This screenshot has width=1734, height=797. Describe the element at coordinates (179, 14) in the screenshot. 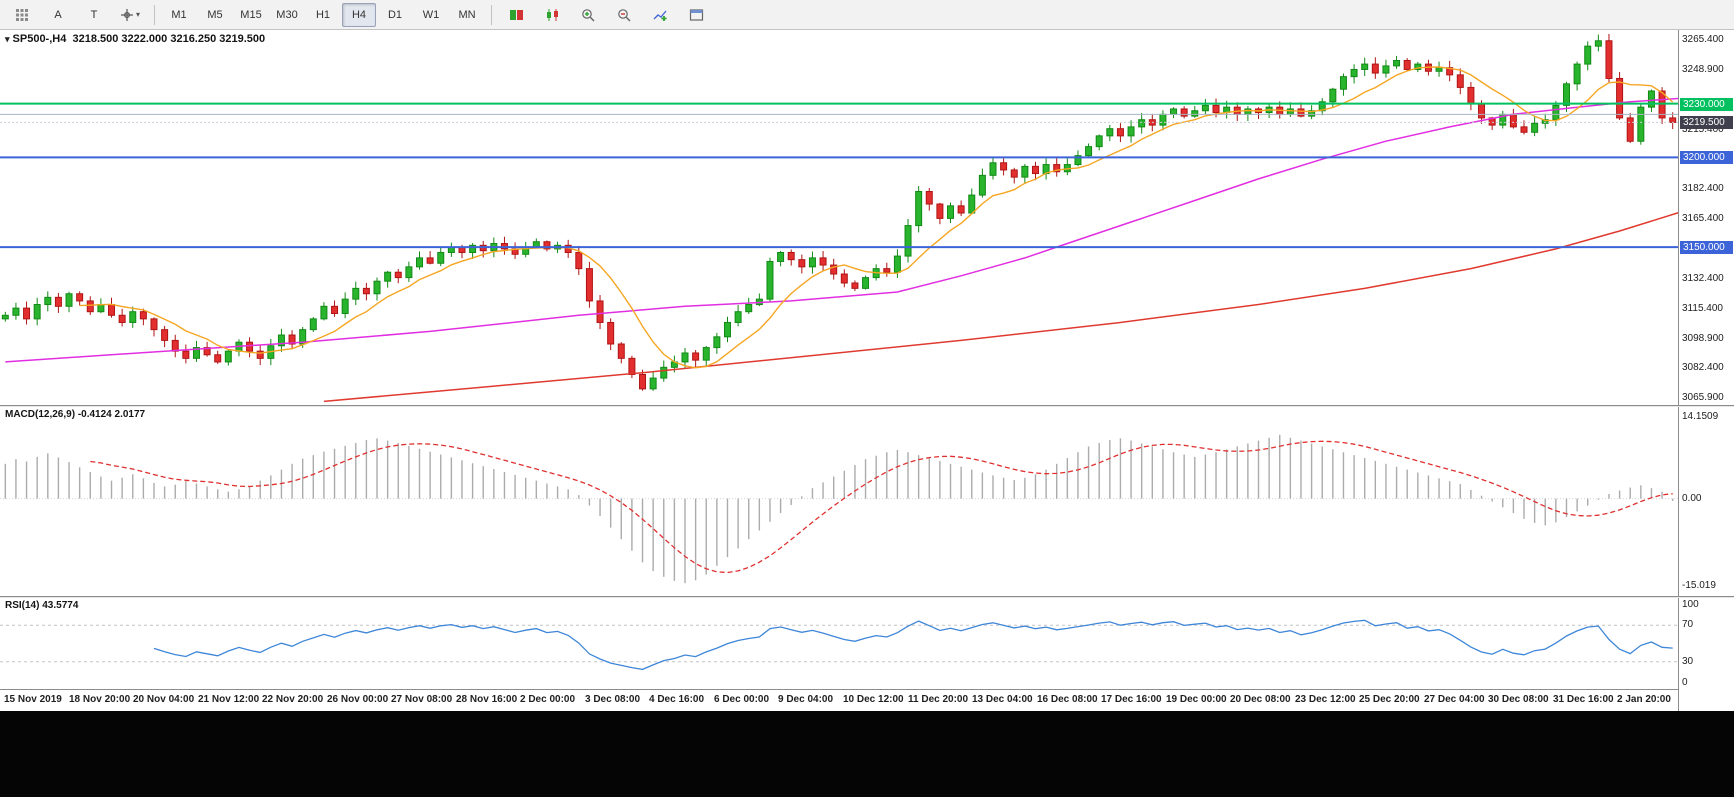

I see `timeframe-m1-button: M1` at that location.